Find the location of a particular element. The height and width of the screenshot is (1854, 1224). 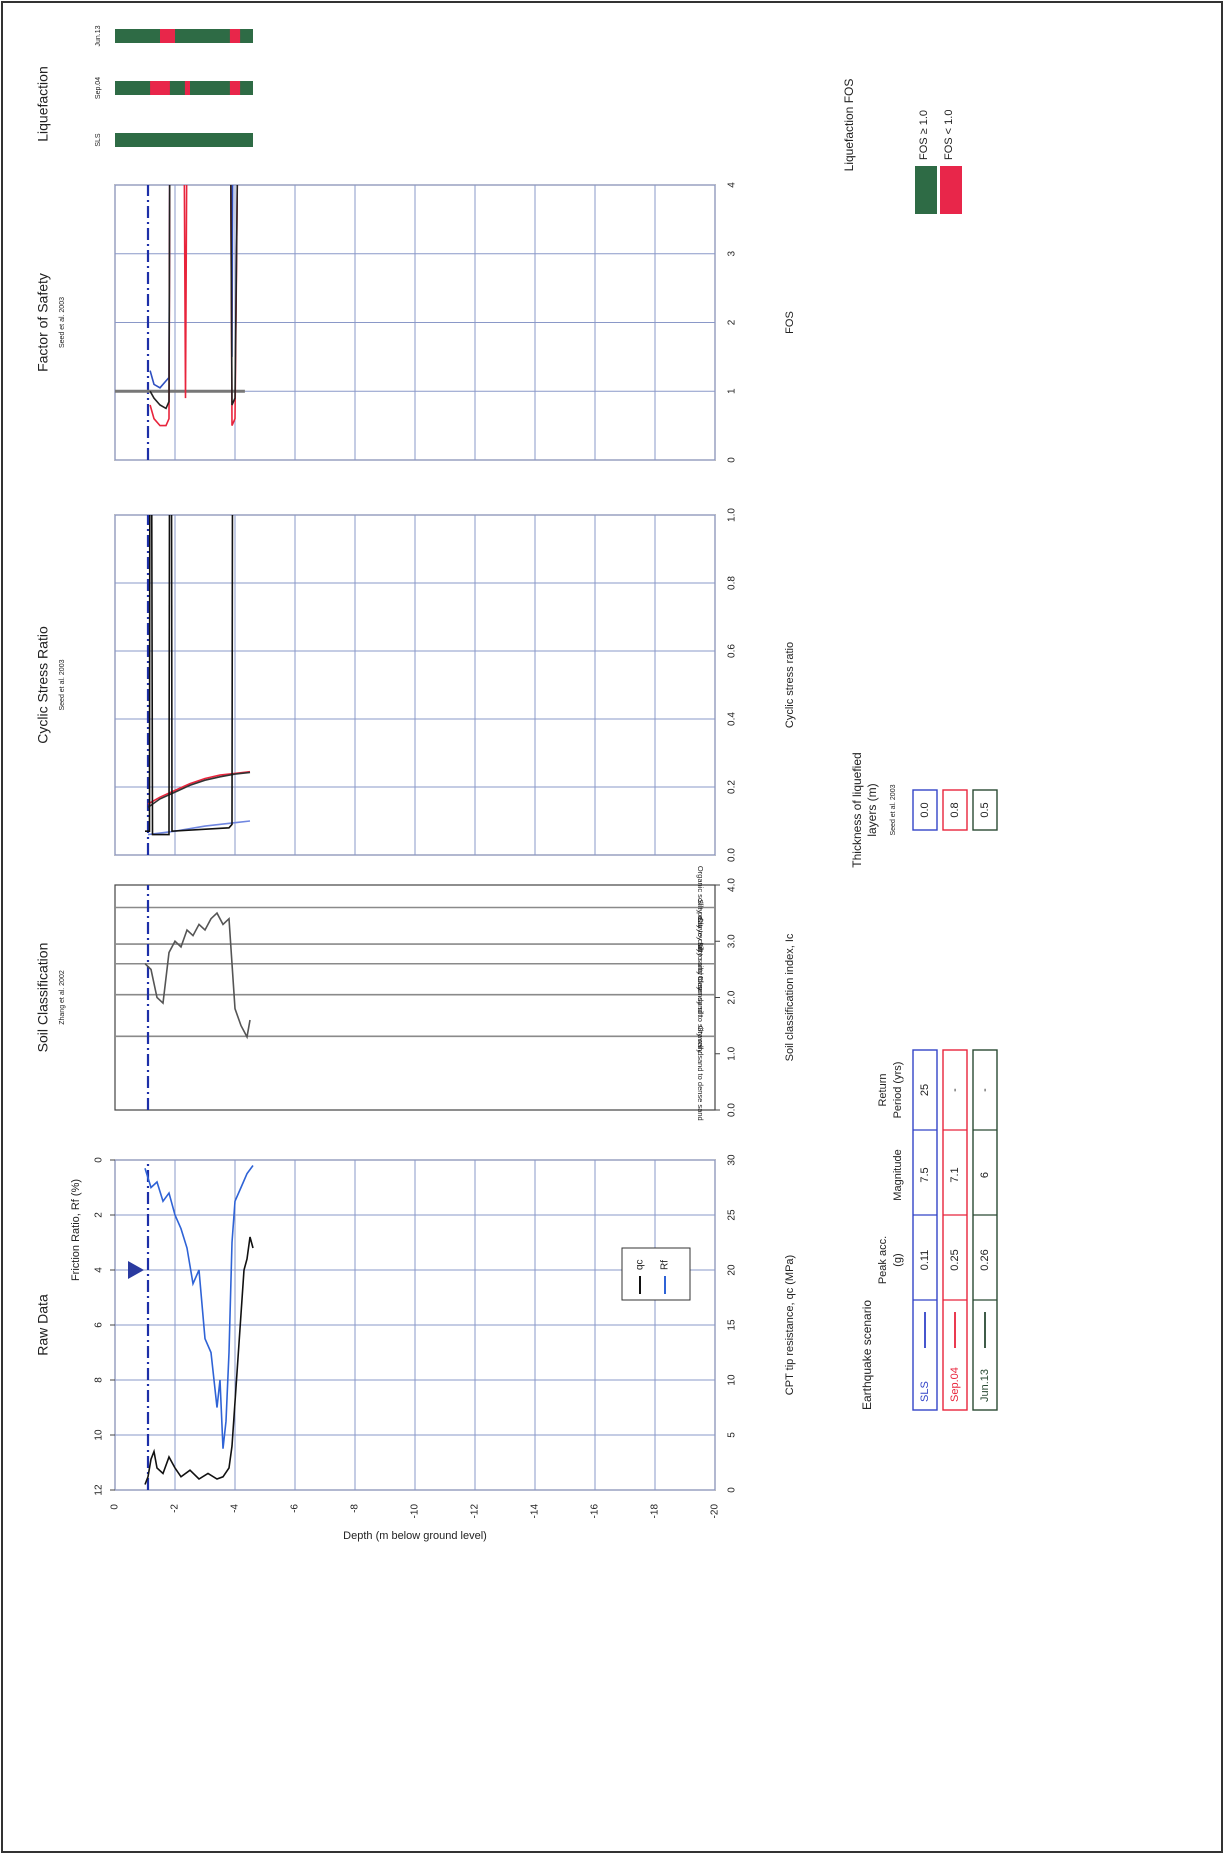

x-tick-label: 15 is located at coordinates (732, 1325).